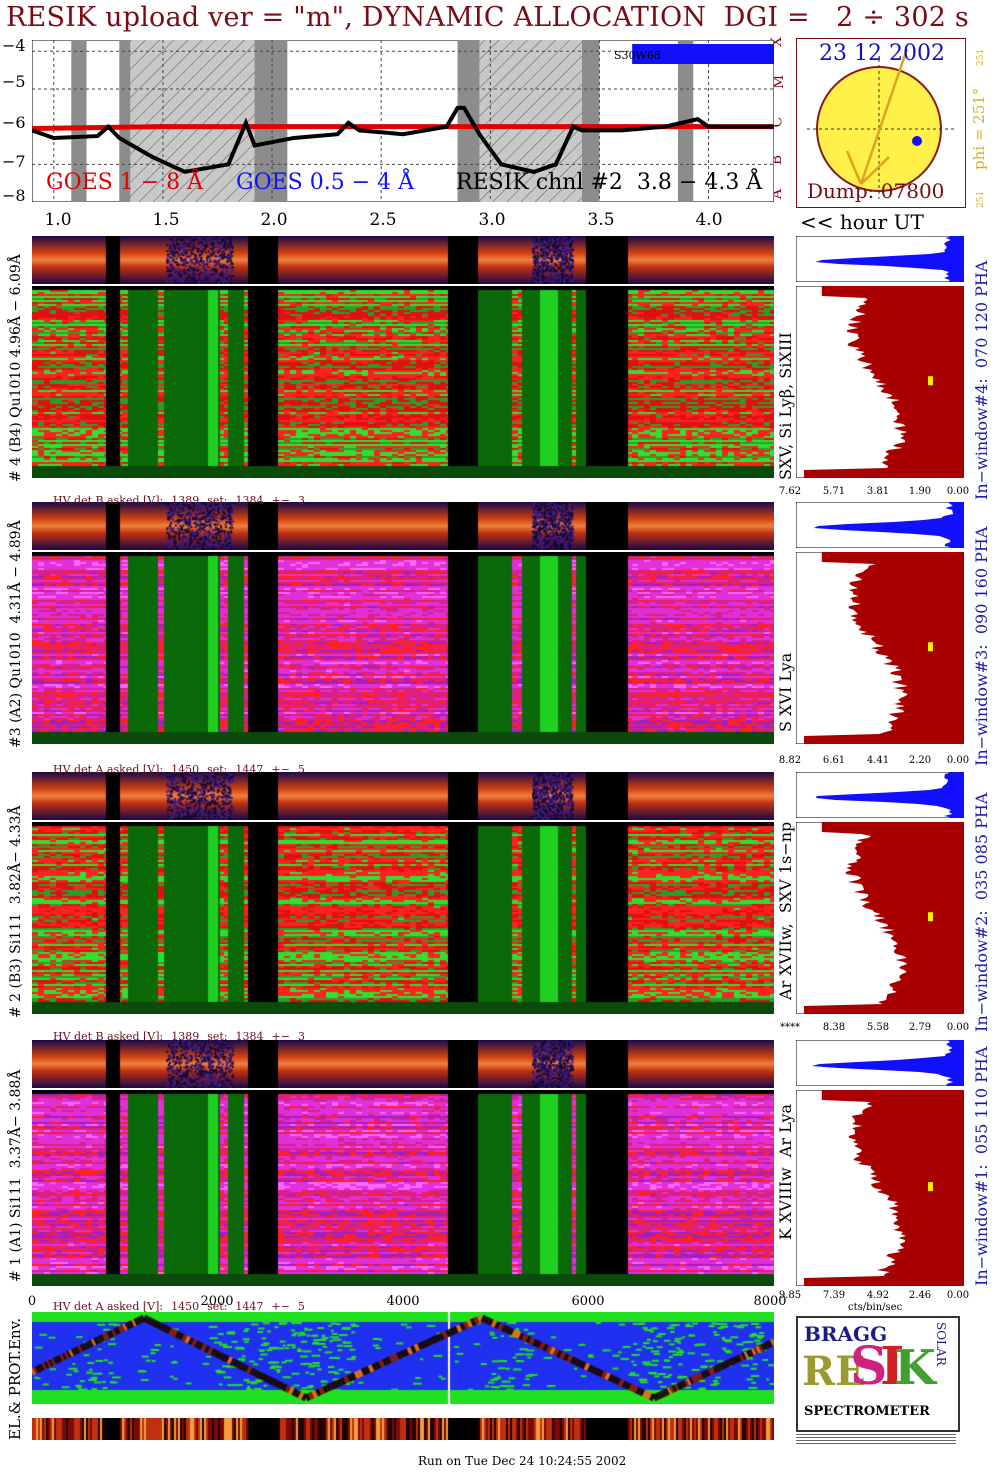  I want to click on hv-set-value: 1447, so click(249, 1306).